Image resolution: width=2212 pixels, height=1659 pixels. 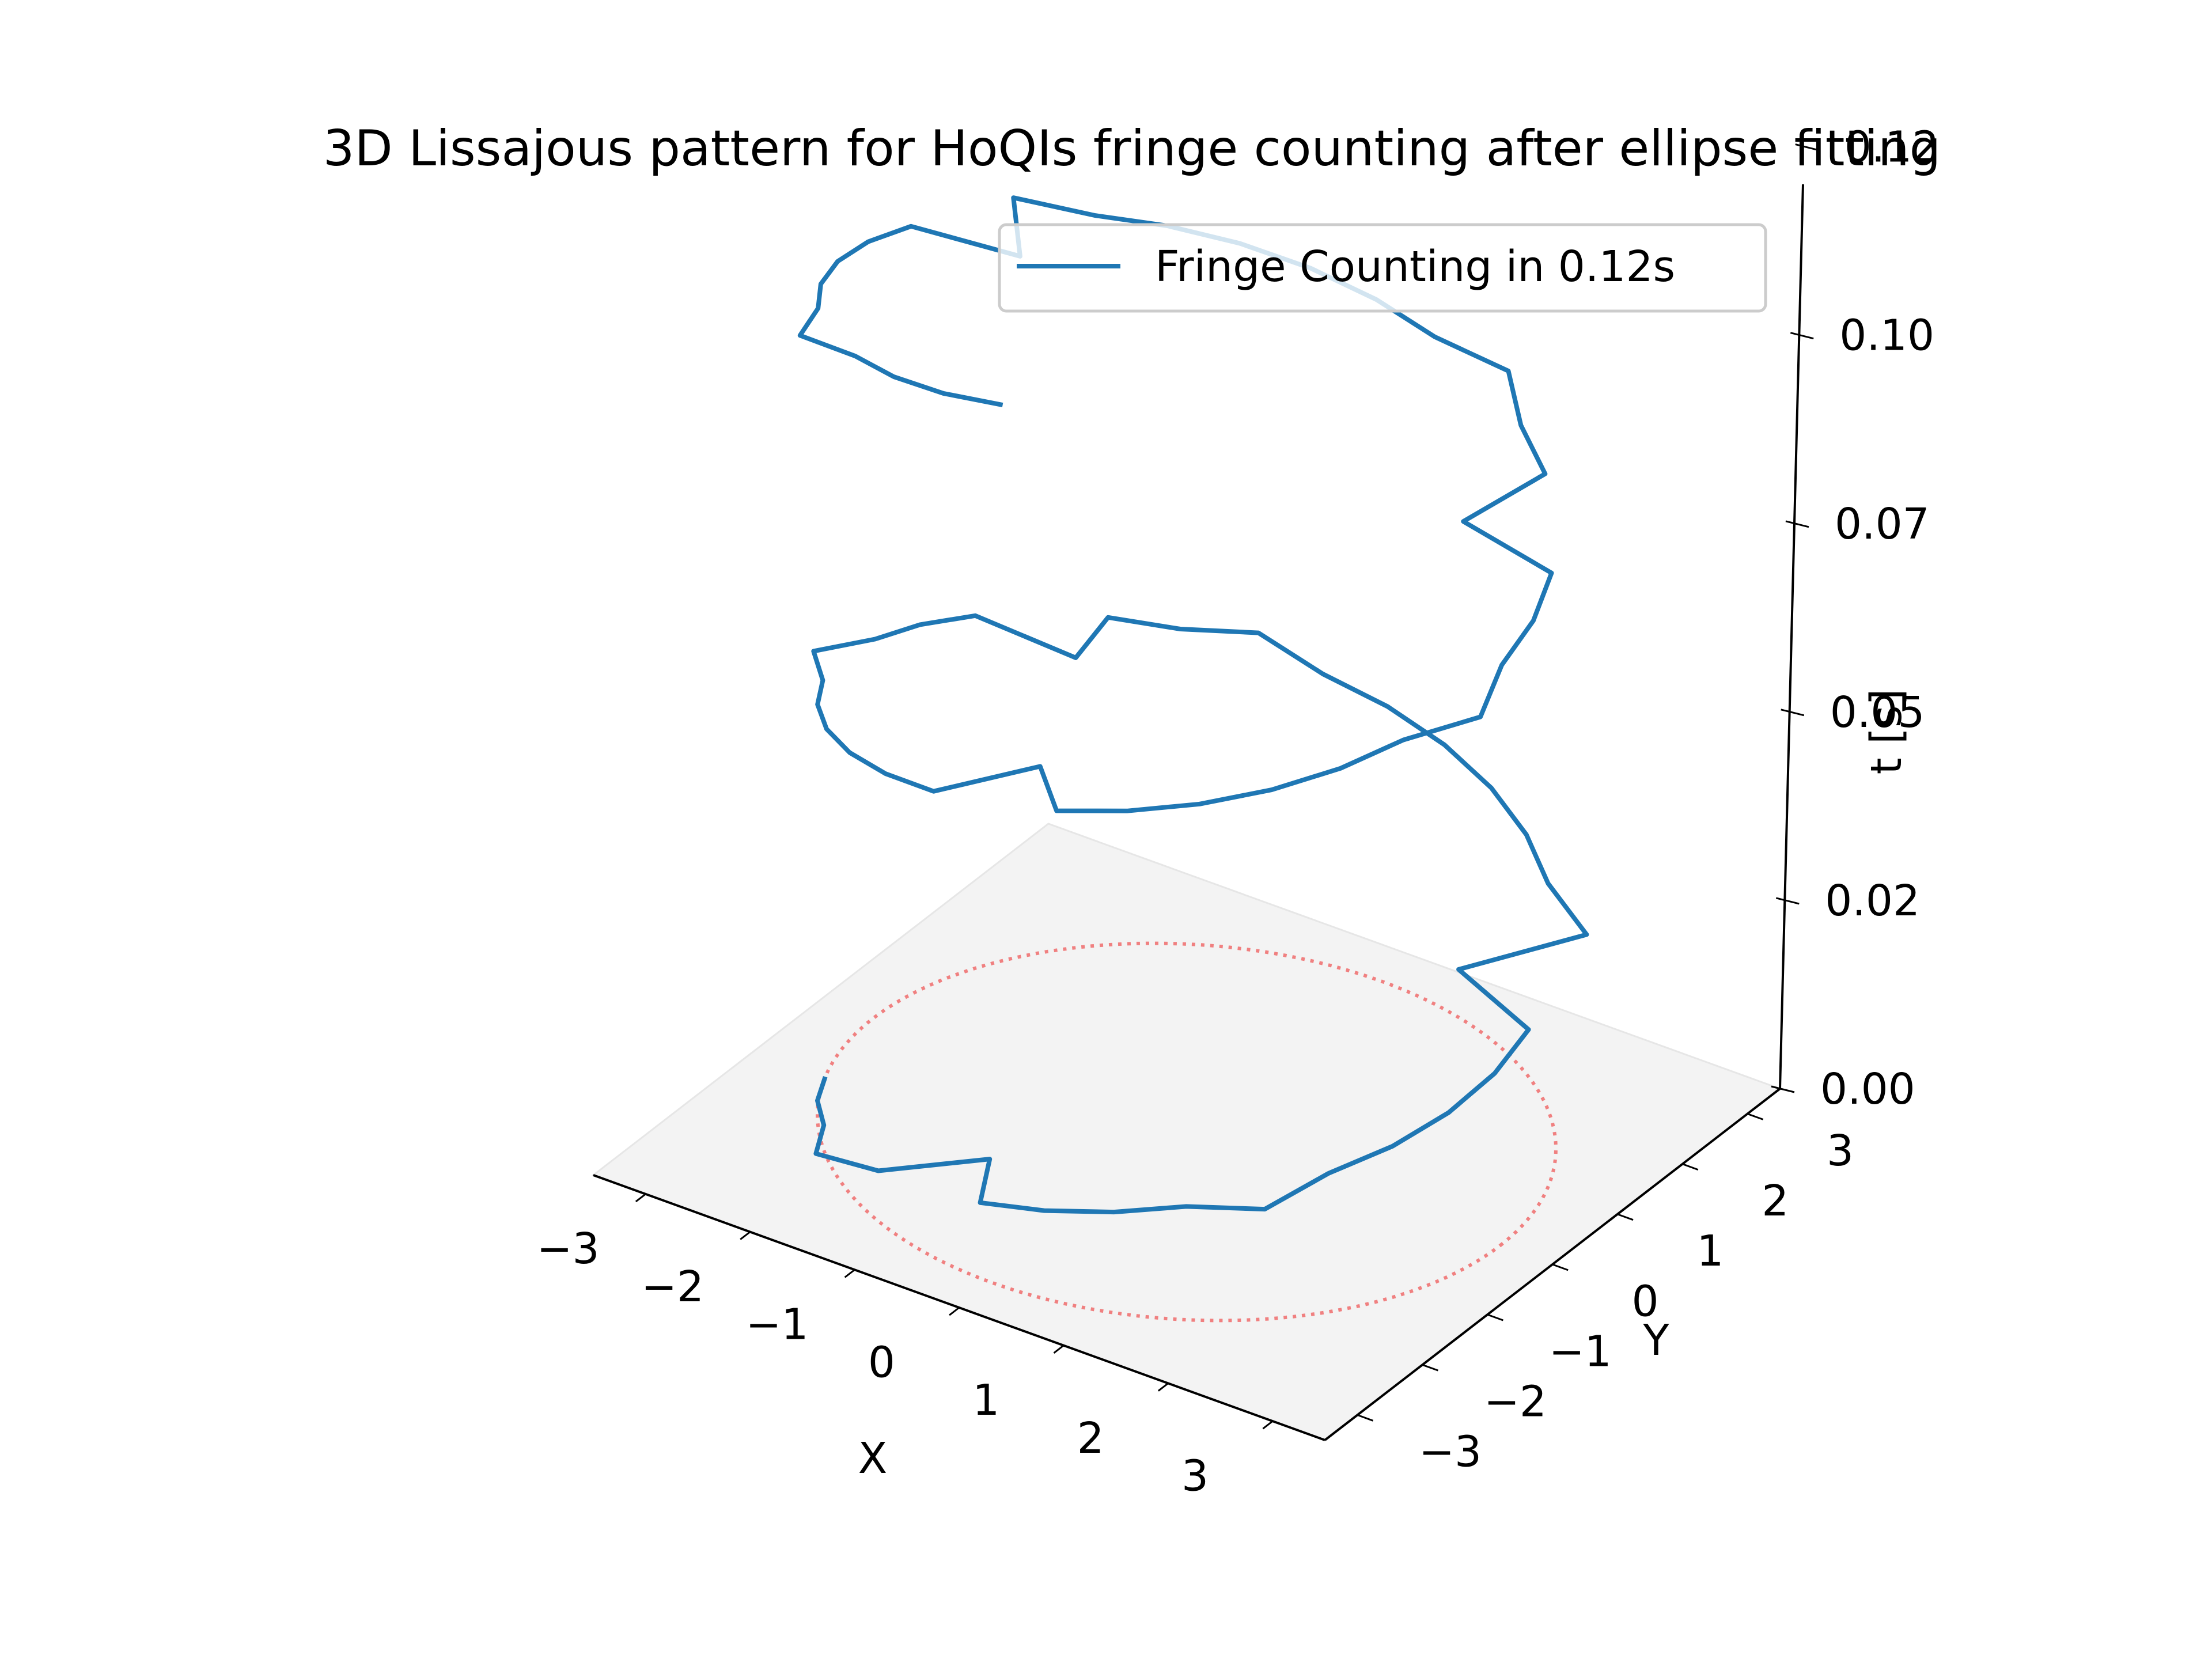 I want to click on legend-label-fringe-counting: Fringe Counting in 0.12s, so click(x=1415, y=266).